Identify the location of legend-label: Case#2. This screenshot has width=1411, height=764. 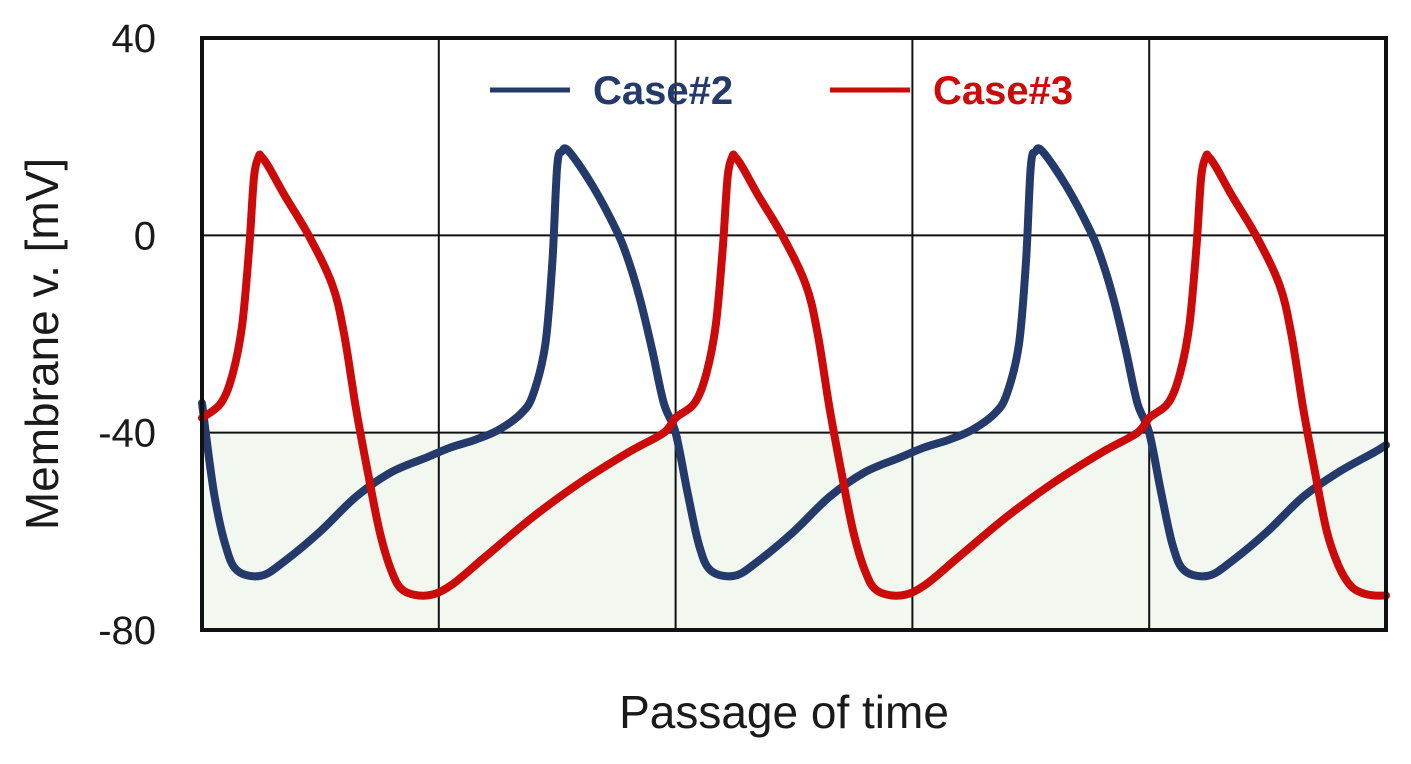
(663, 91).